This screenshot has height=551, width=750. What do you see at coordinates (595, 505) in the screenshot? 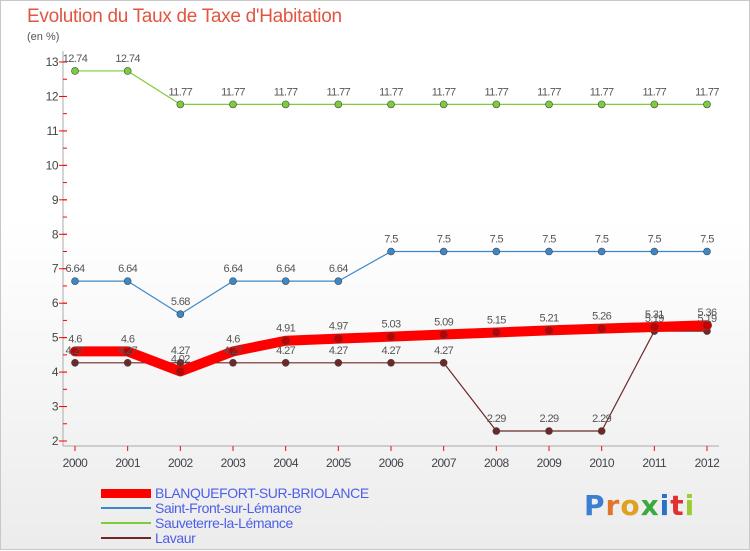
I see `brand-letter: P` at bounding box center [595, 505].